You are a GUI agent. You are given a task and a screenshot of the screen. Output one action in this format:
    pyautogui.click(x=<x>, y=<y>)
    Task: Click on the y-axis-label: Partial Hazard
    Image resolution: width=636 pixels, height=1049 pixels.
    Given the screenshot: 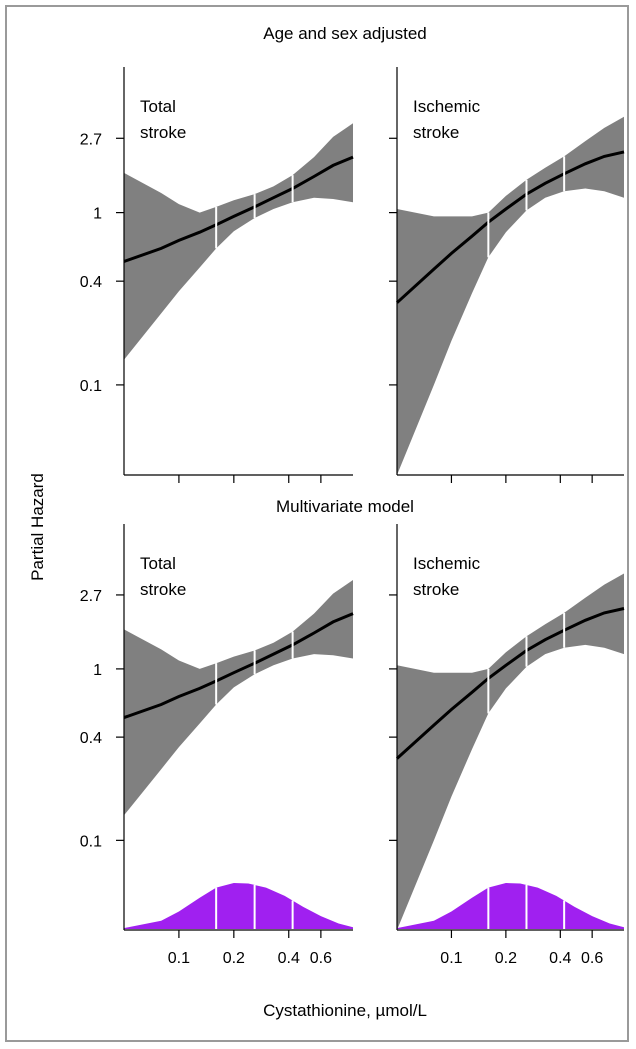 What is the action you would take?
    pyautogui.click(x=37, y=527)
    